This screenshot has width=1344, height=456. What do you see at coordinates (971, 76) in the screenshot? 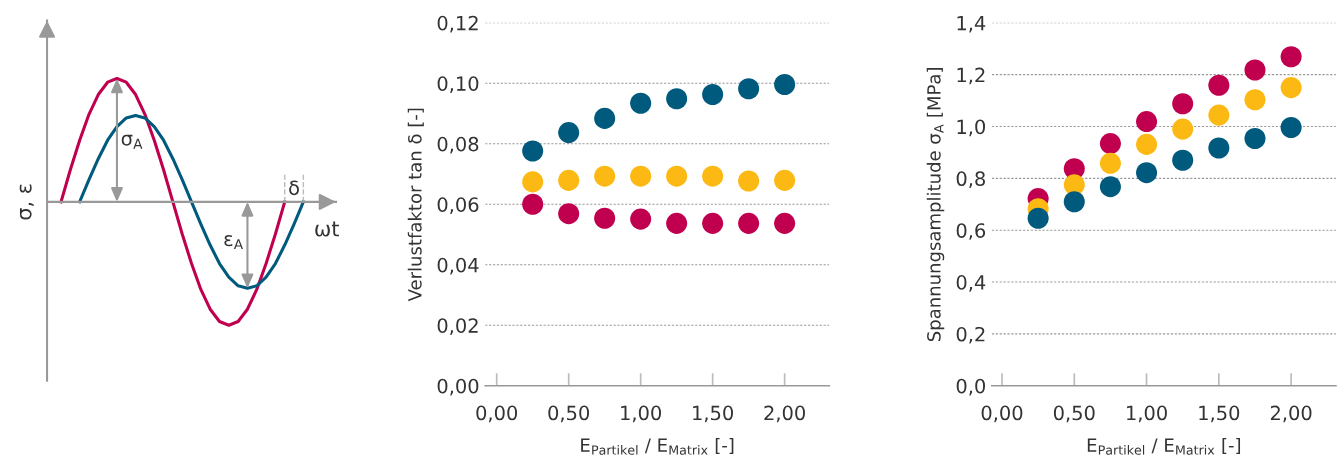
I see `y-tick-label: 1,2` at bounding box center [971, 76].